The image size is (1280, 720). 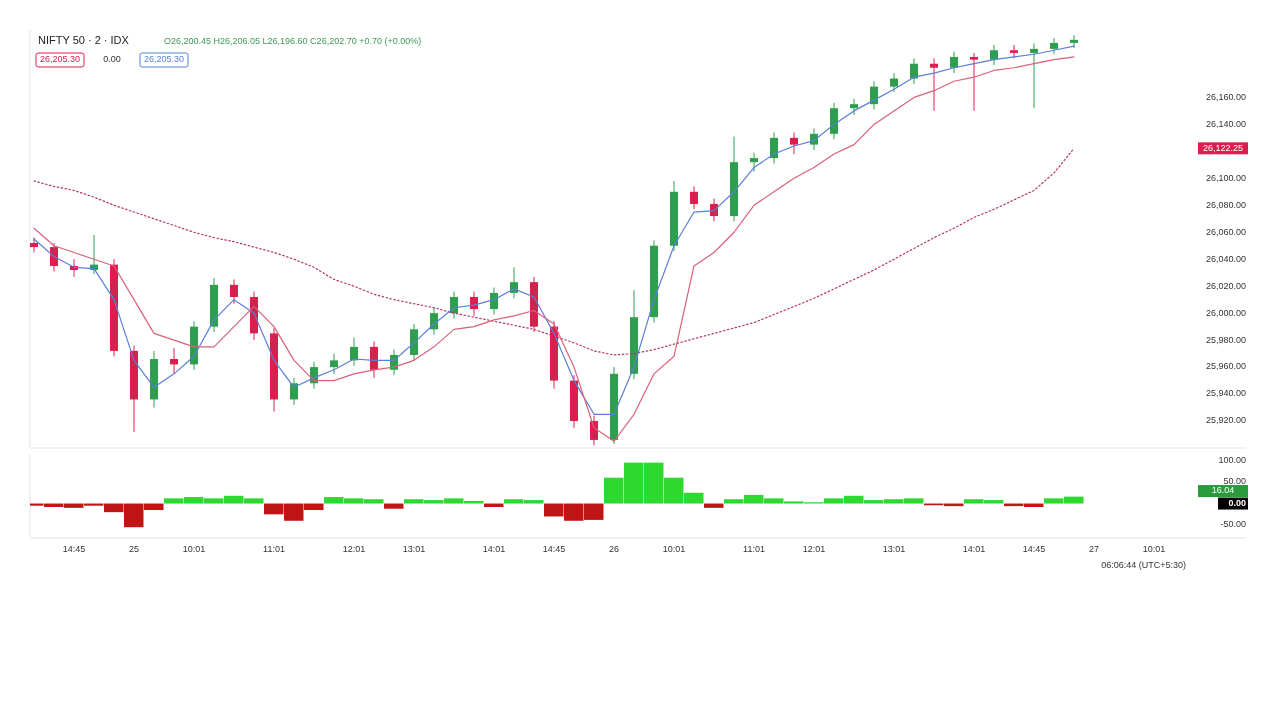 I want to click on y-tick-label: 26,100.00, so click(x=1225, y=177).